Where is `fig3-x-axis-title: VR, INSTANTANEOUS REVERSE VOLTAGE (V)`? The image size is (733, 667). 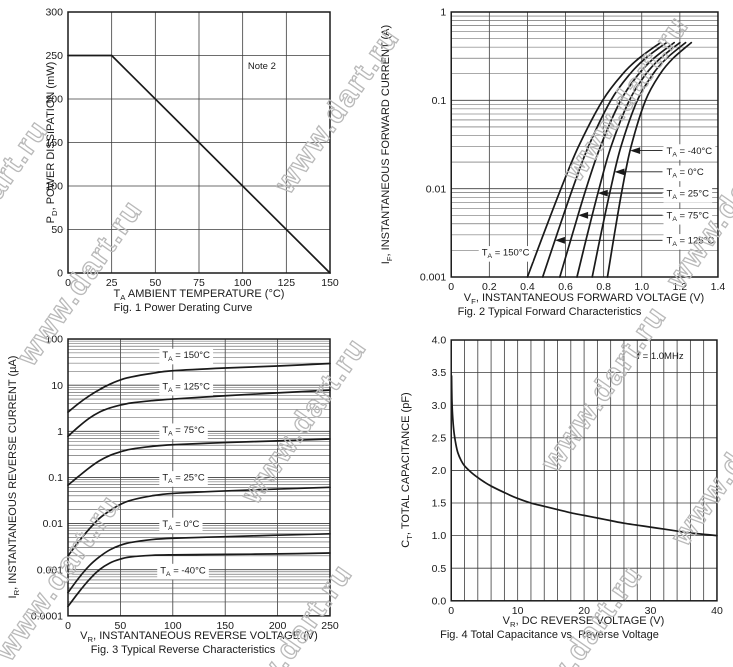 fig3-x-axis-title: VR, INSTANTANEOUS REVERSE VOLTAGE (V) is located at coordinates (199, 637).